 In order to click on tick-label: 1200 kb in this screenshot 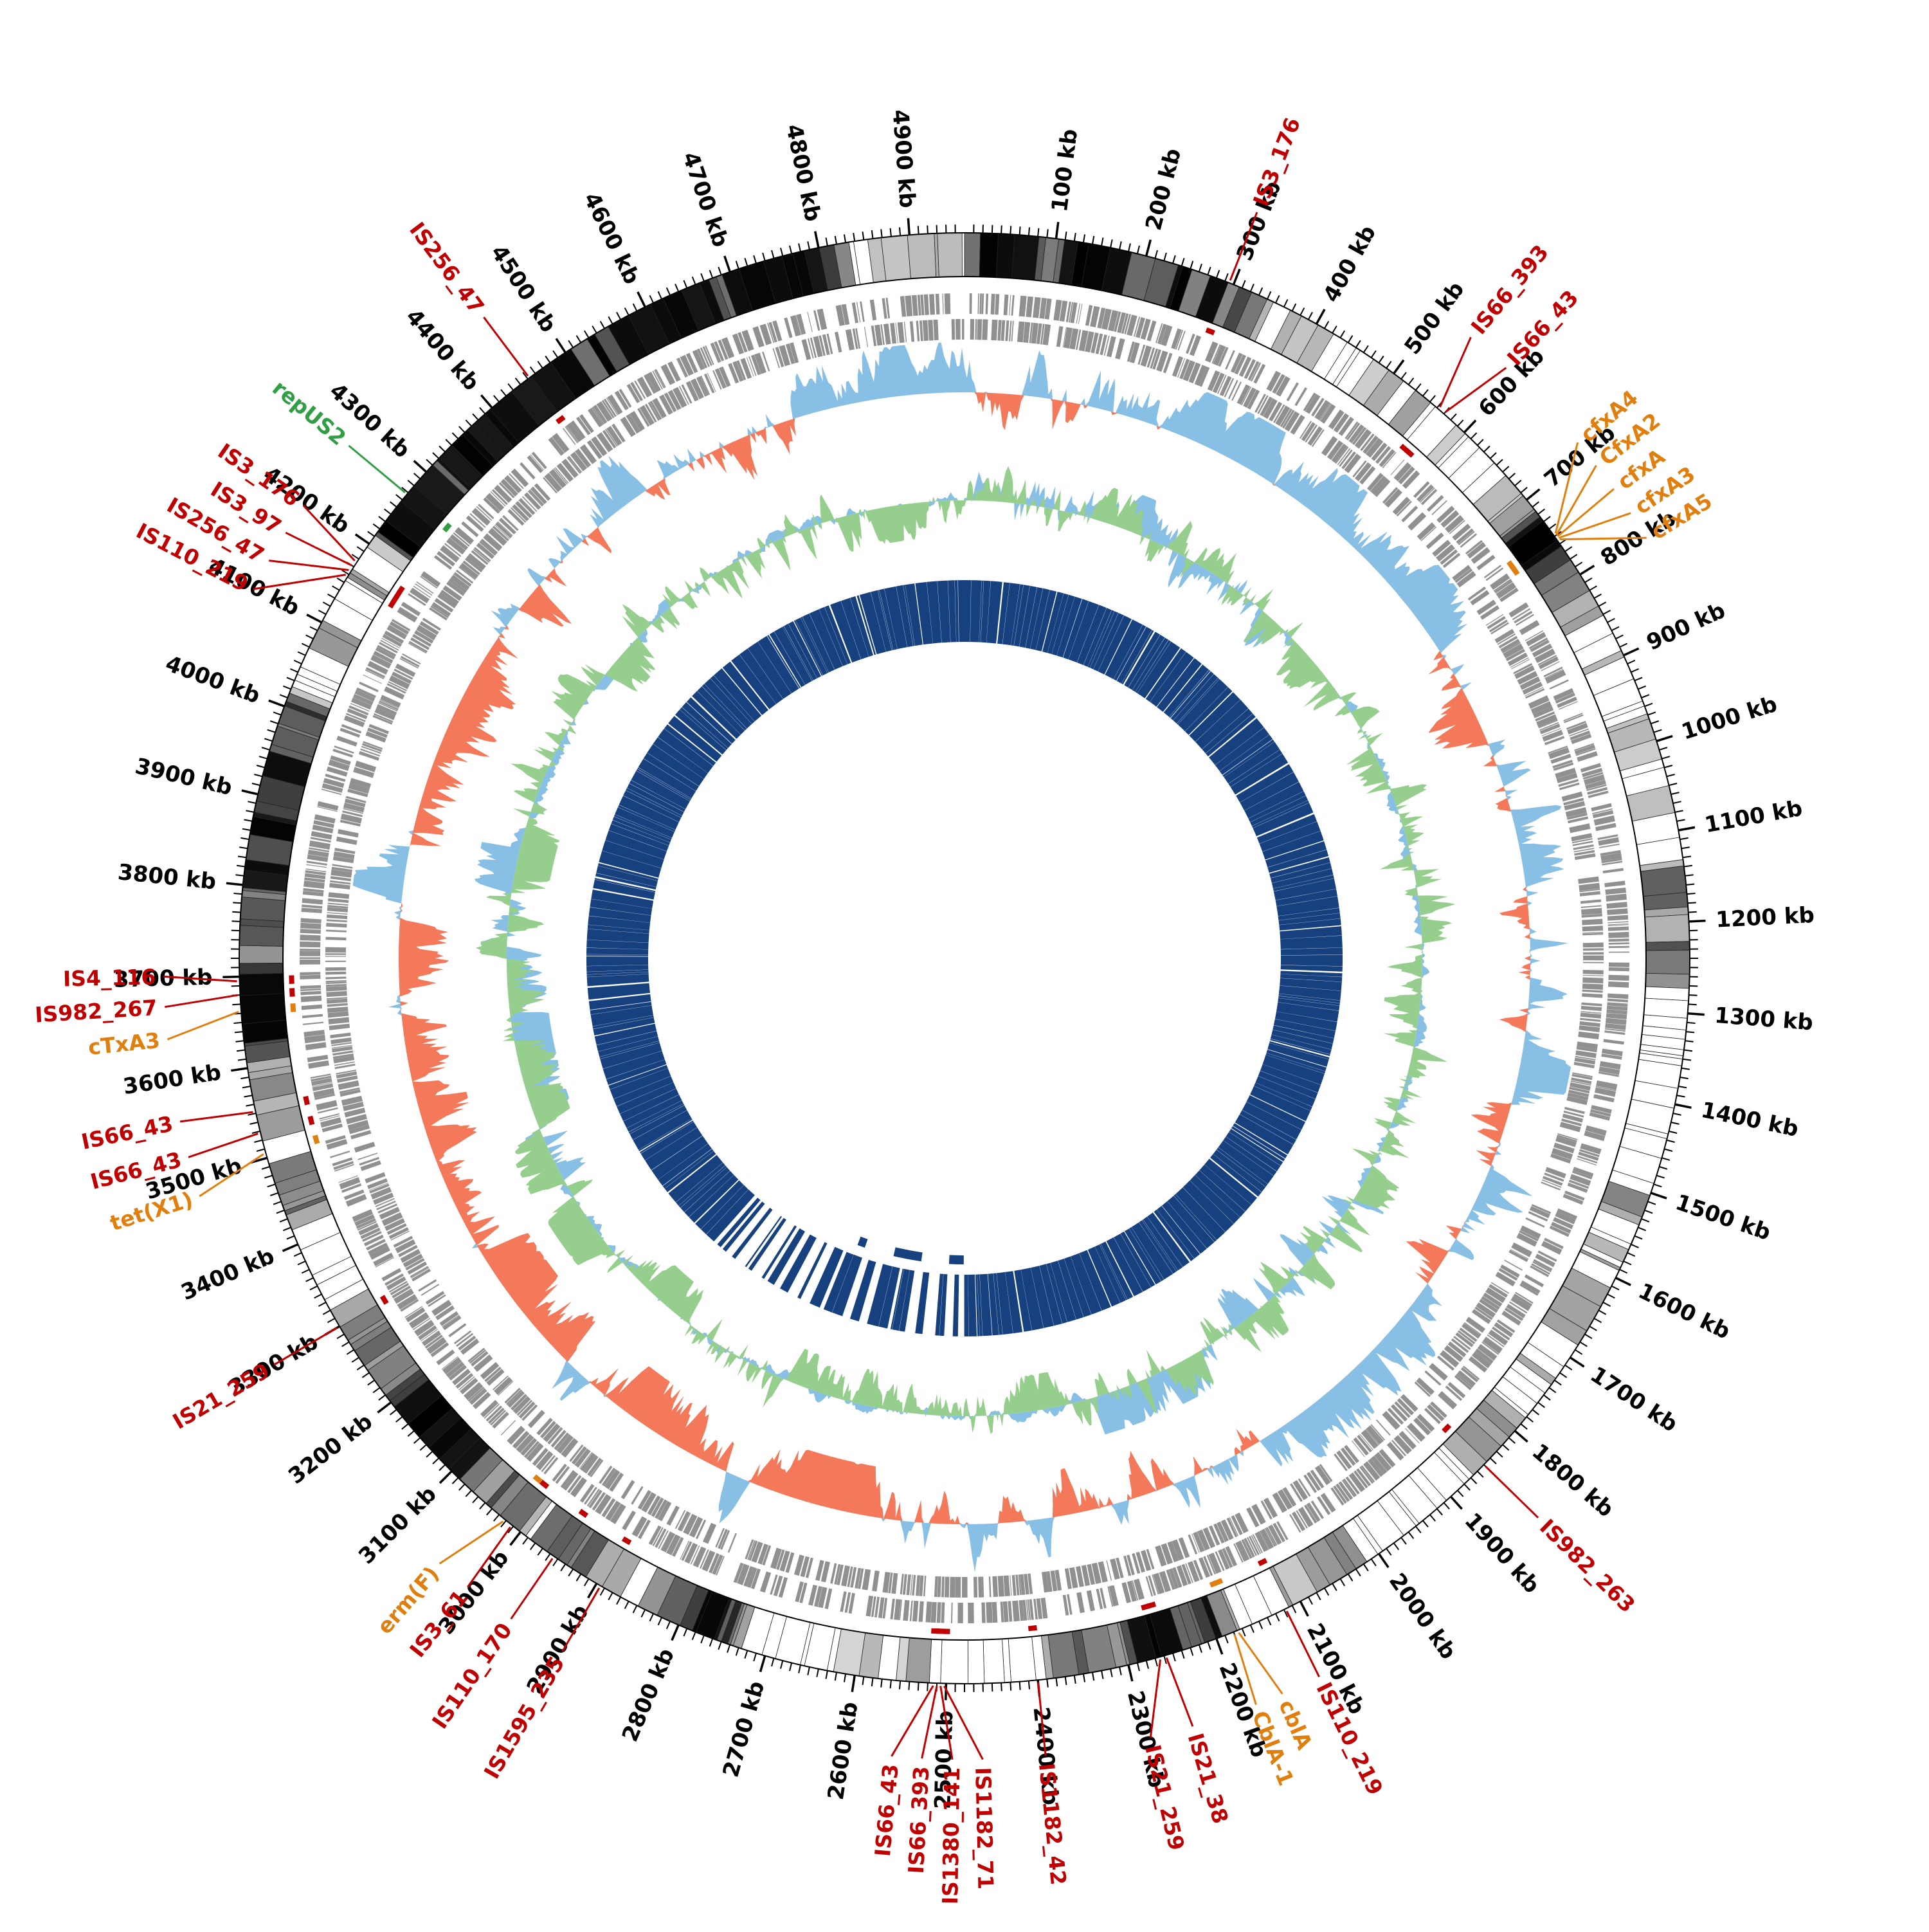, I will do `click(1765, 918)`.